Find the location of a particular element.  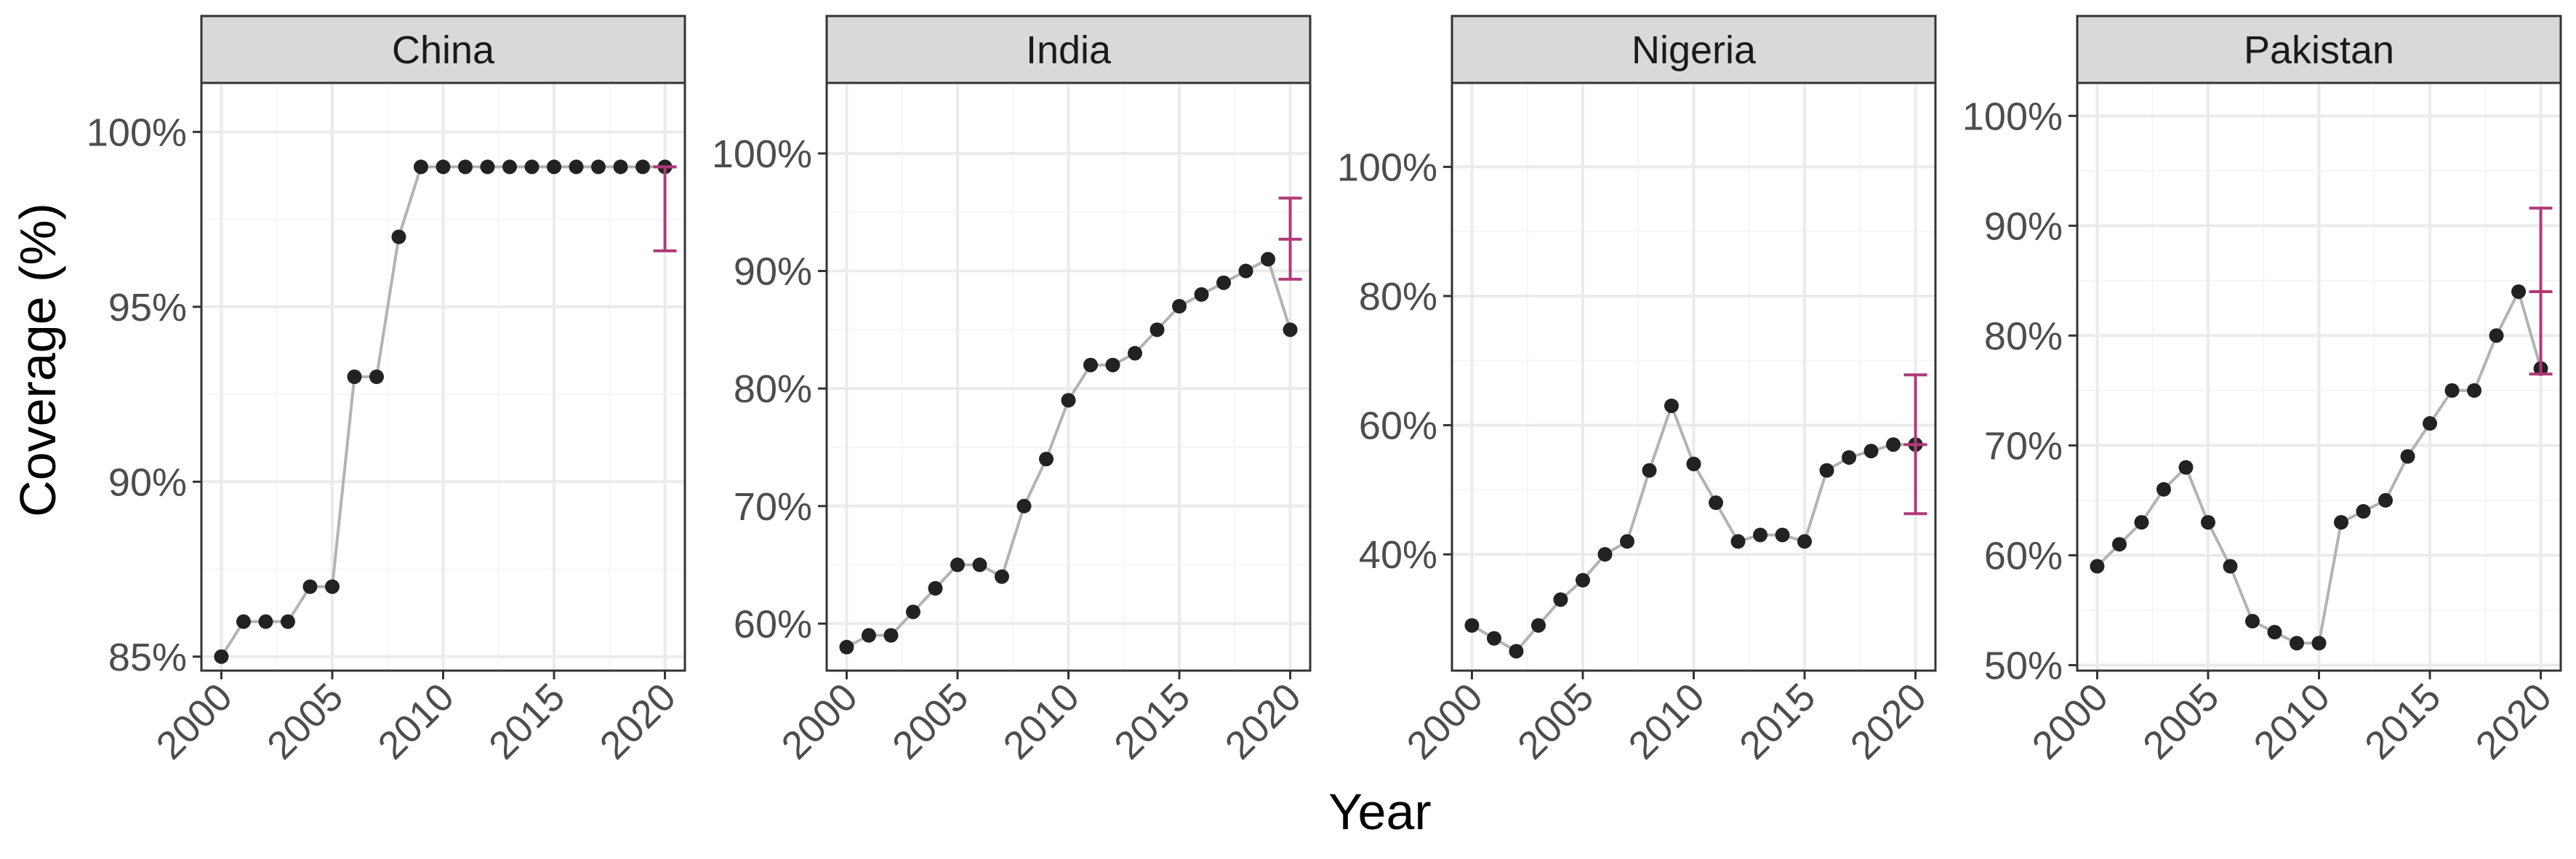

y-tick-label: 40% is located at coordinates (1398, 555).